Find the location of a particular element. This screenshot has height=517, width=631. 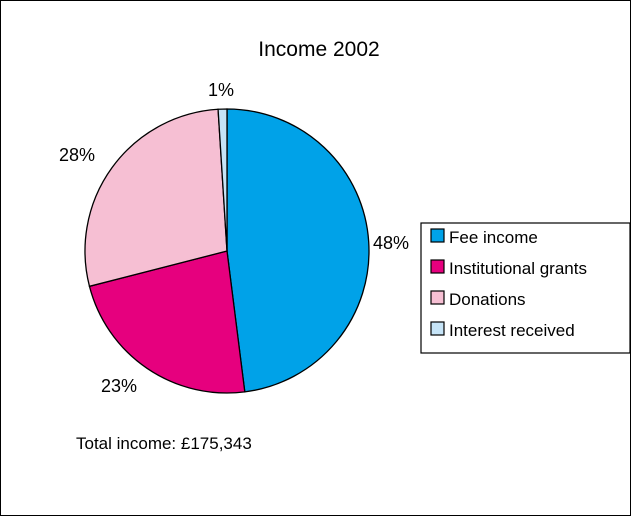

legend-label-fee-income: Fee income is located at coordinates (493, 237).